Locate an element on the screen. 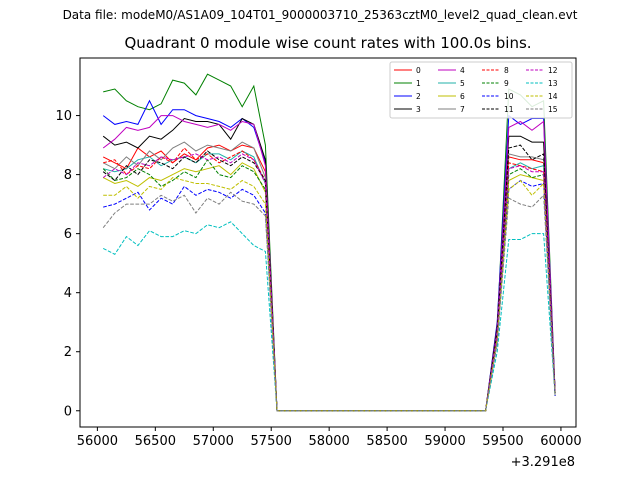 The width and height of the screenshot is (640, 480). x-axis-offset-label: +3.291e8 is located at coordinates (543, 462).